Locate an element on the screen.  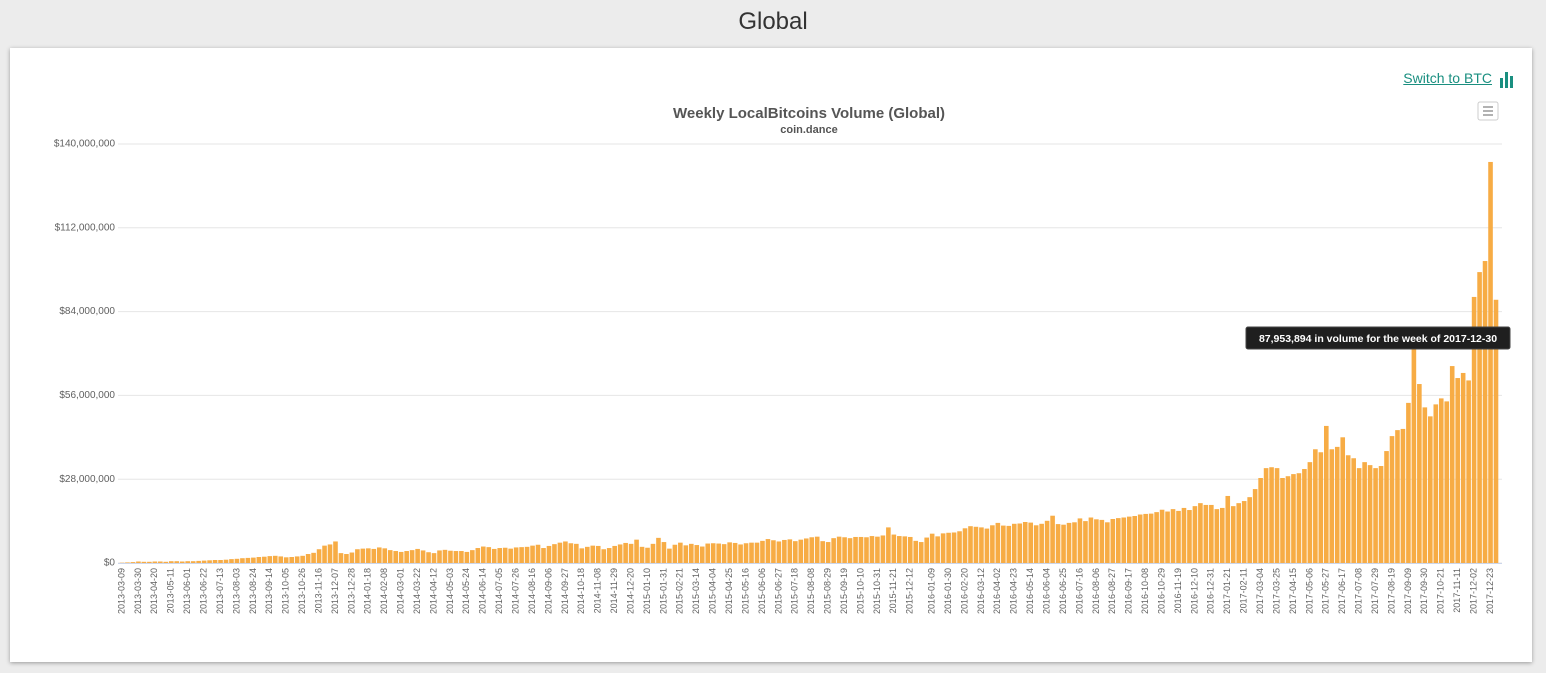
x-tick-label: 2017-07-08 is located at coordinates (1359, 591).